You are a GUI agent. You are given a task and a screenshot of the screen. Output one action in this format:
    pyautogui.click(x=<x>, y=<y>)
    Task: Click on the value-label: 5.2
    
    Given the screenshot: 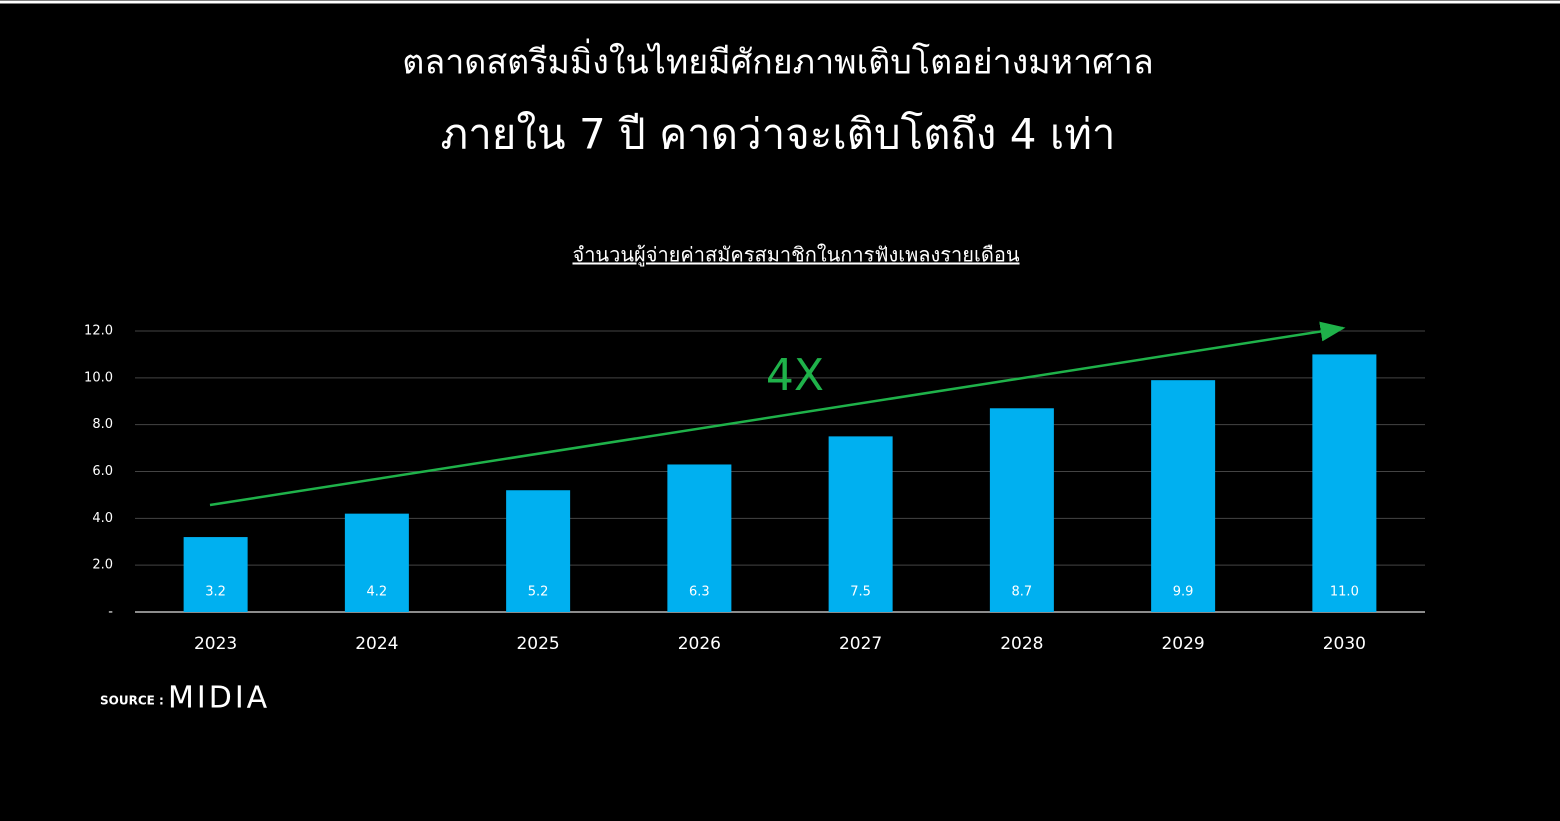 What is the action you would take?
    pyautogui.click(x=538, y=592)
    